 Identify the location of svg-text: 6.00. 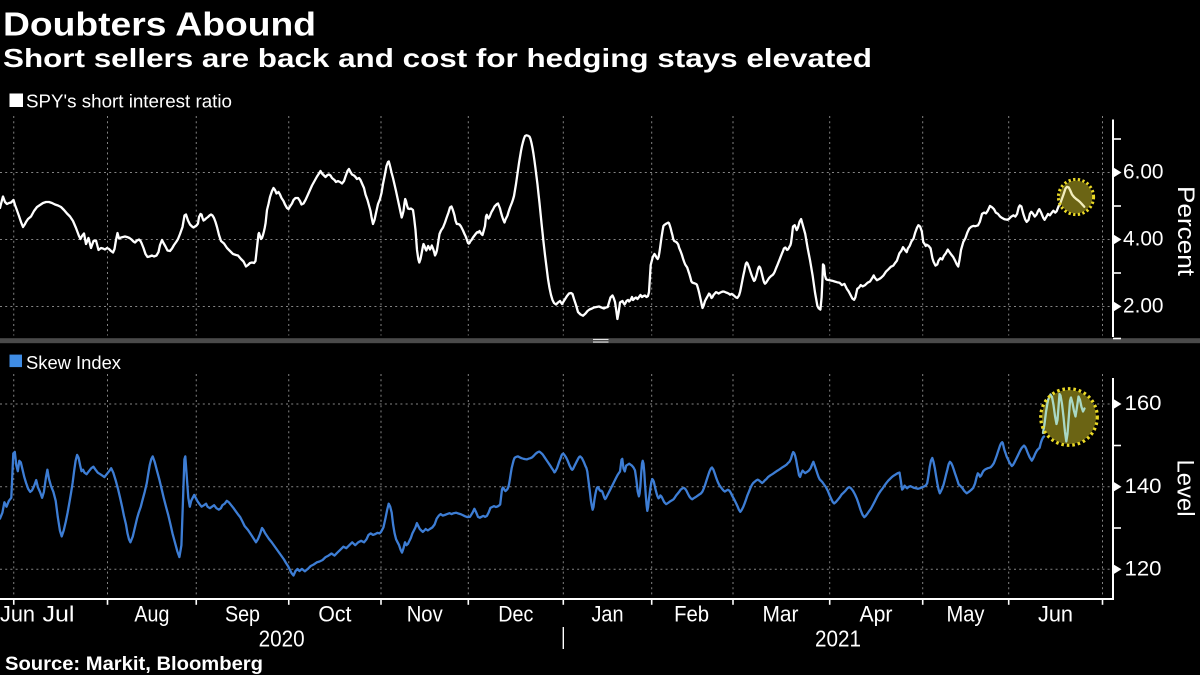
(1143, 172).